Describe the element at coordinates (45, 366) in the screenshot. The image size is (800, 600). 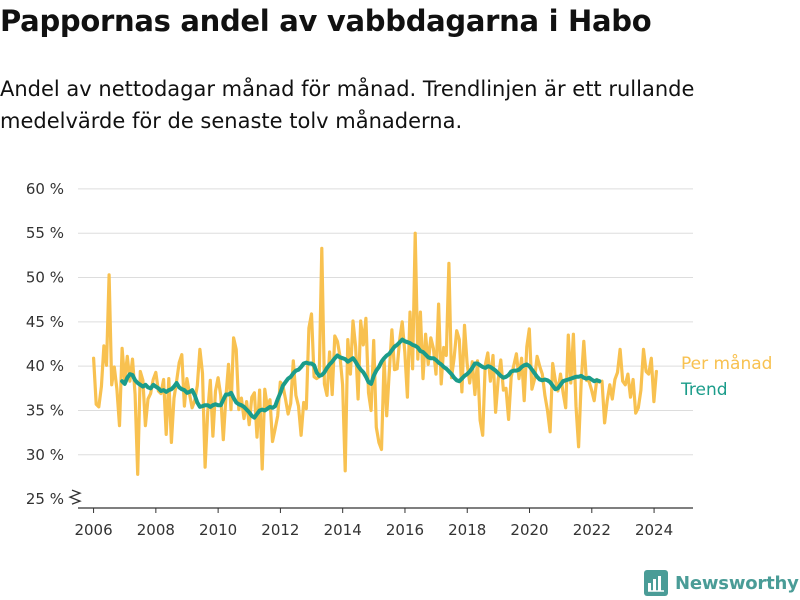
I see `y-tick-label: 40 %` at that location.